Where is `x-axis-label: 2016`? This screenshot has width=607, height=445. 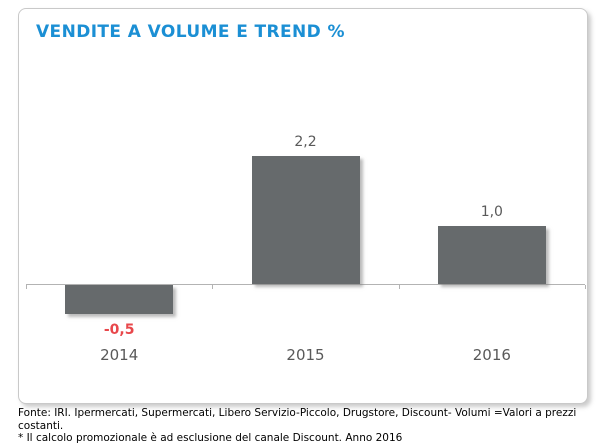
x-axis-label: 2016 is located at coordinates (491, 355).